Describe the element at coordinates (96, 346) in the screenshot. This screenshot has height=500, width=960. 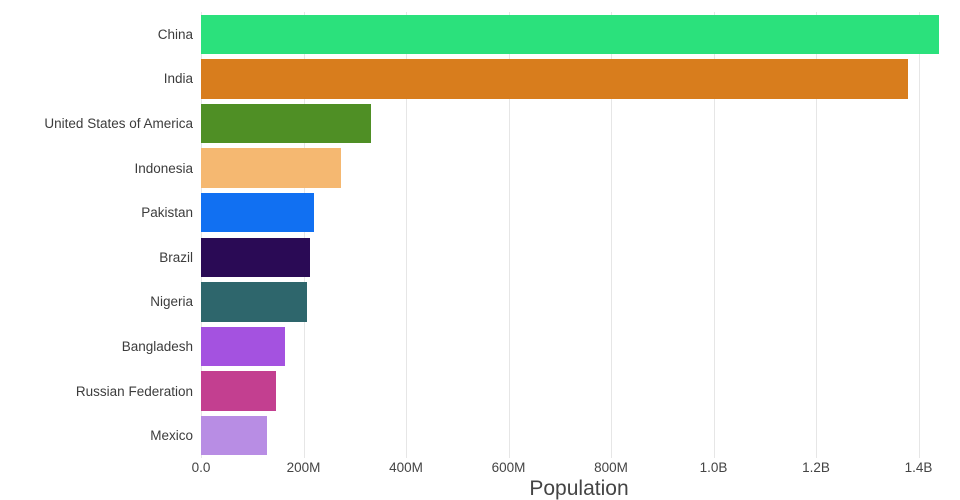
I see `label-row: Bangladesh` at that location.